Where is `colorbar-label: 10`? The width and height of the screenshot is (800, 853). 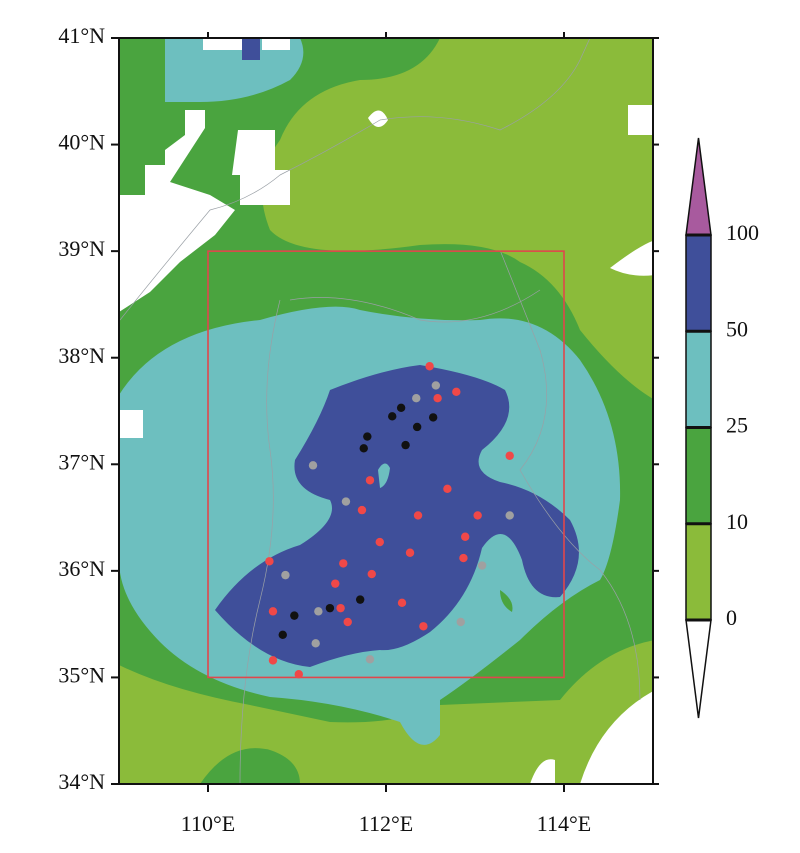 colorbar-label: 10 is located at coordinates (737, 521).